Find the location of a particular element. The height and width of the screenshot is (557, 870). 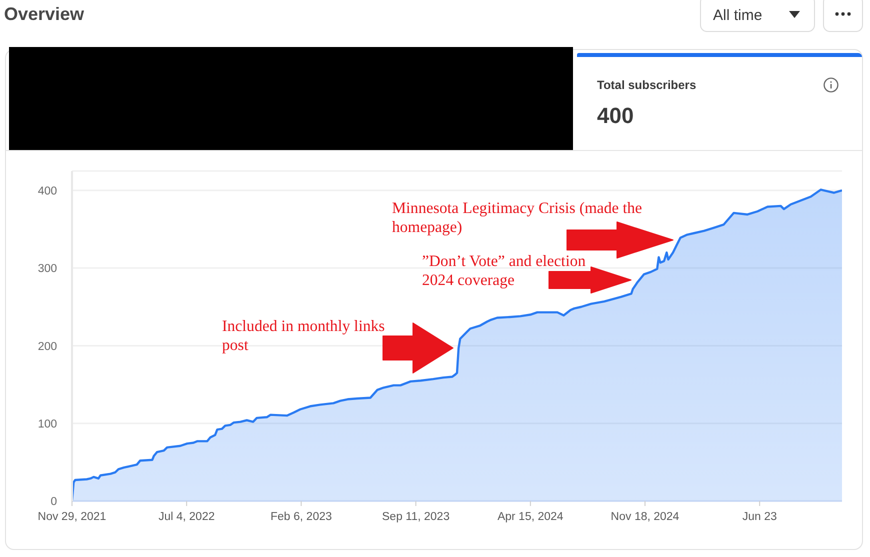

annotation: Minnesota Legitimacy Crisis (made the homepage) is located at coordinates (517, 218).